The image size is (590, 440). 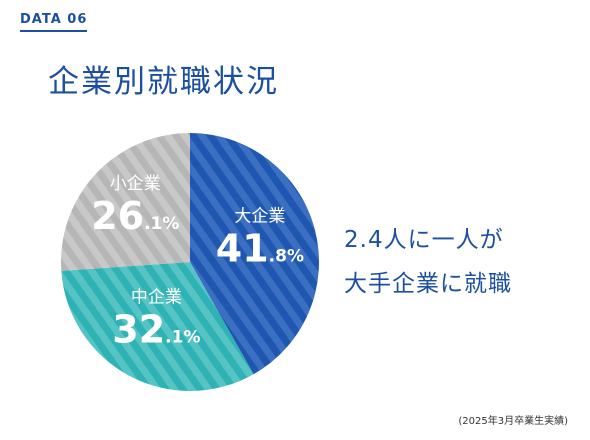 What do you see at coordinates (259, 217) in the screenshot?
I see `slice-label-1: 大企業` at bounding box center [259, 217].